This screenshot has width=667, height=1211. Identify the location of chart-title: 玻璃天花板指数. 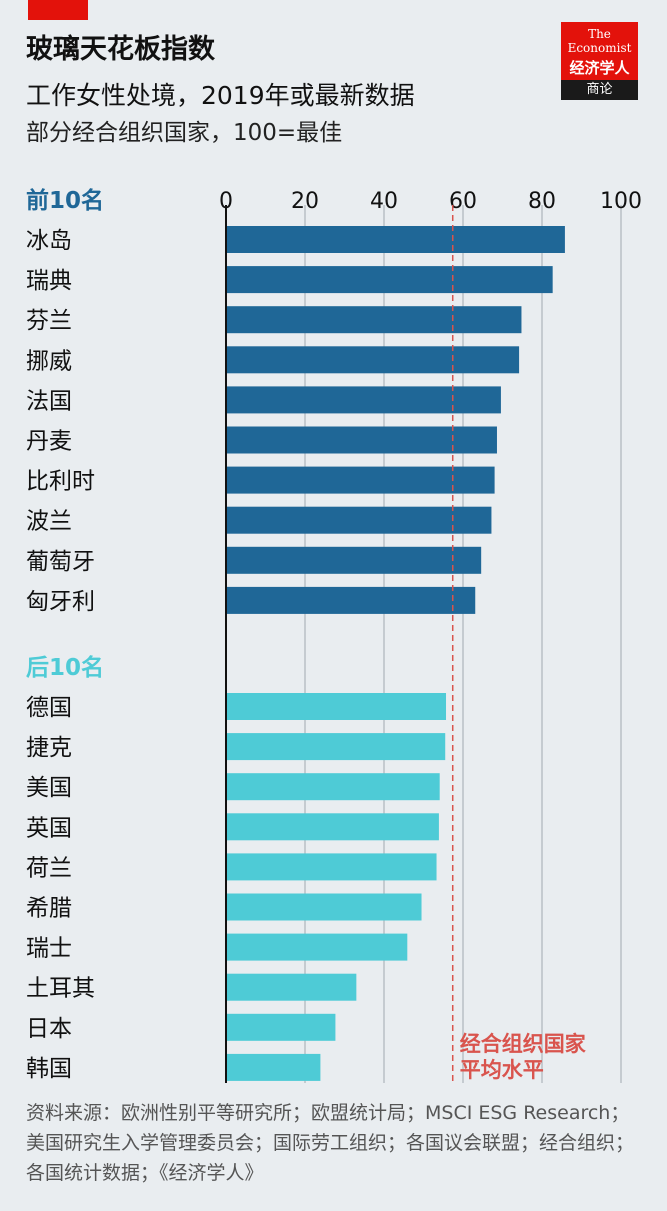
(120, 49).